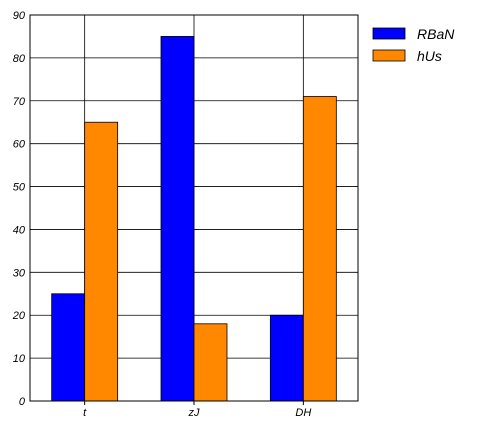 The height and width of the screenshot is (427, 488). I want to click on y-tick-label: 20, so click(19, 316).